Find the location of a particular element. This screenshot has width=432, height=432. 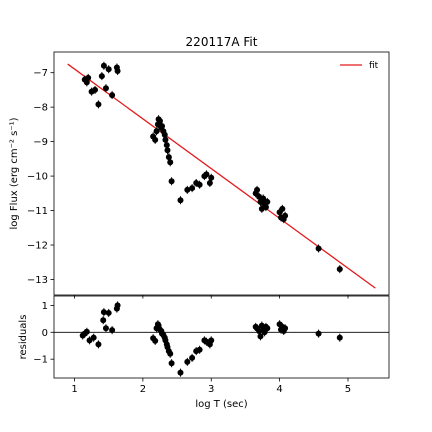

residuals-y-tick-label: 0 is located at coordinates (45, 333).